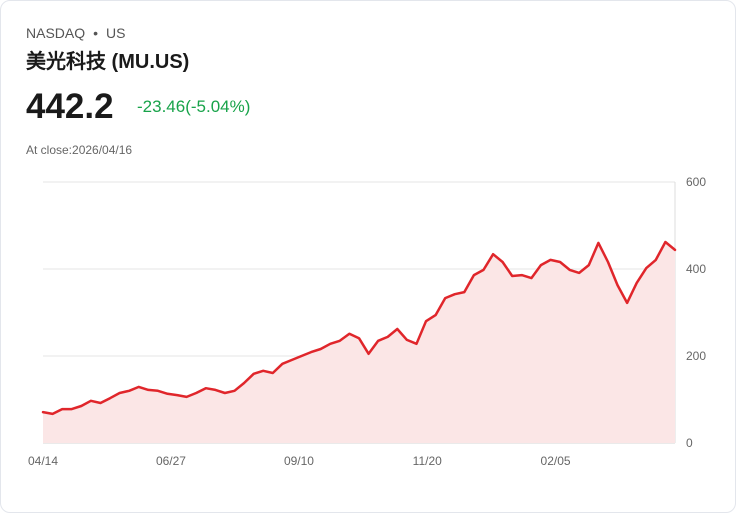 This screenshot has width=736, height=513. Describe the element at coordinates (696, 182) in the screenshot. I see `y-tick-label: 600` at that location.